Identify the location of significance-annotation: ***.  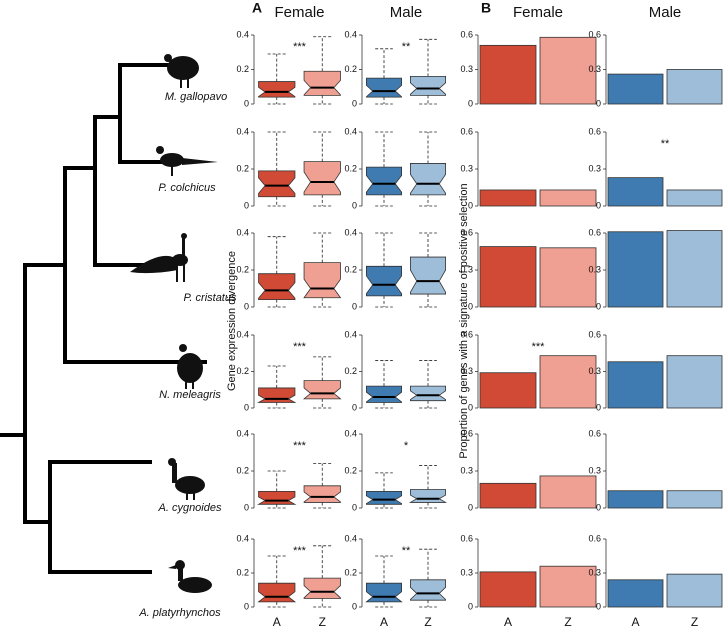
(300, 47).